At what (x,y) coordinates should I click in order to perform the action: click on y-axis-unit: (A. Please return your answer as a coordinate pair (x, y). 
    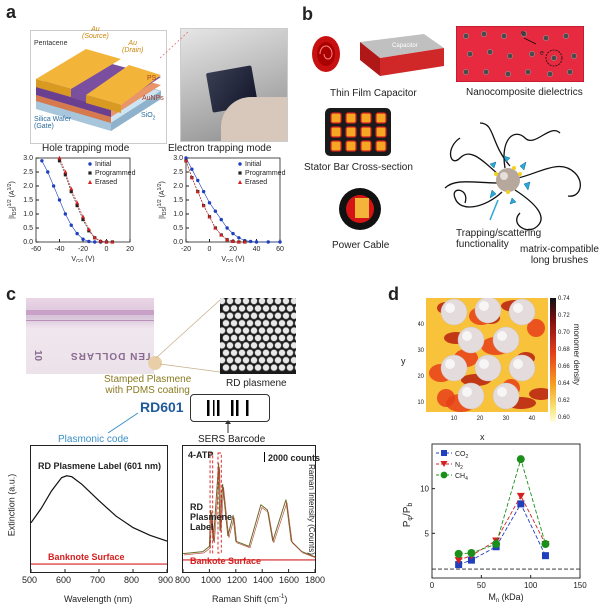
    Looking at the image, I should click on (12, 194).